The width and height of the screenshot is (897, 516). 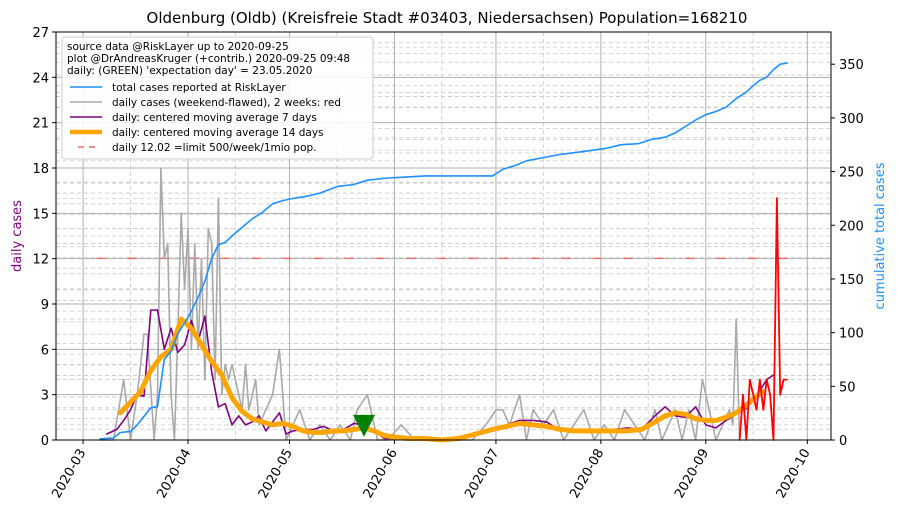 I want to click on x-tick-label: 2020-07, so click(x=482, y=473).